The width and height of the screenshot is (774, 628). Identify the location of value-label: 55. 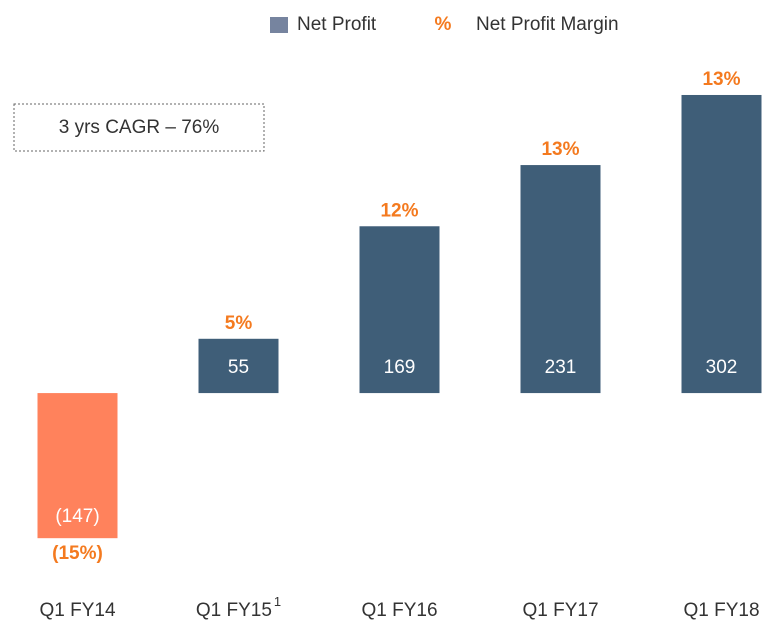
(238, 367).